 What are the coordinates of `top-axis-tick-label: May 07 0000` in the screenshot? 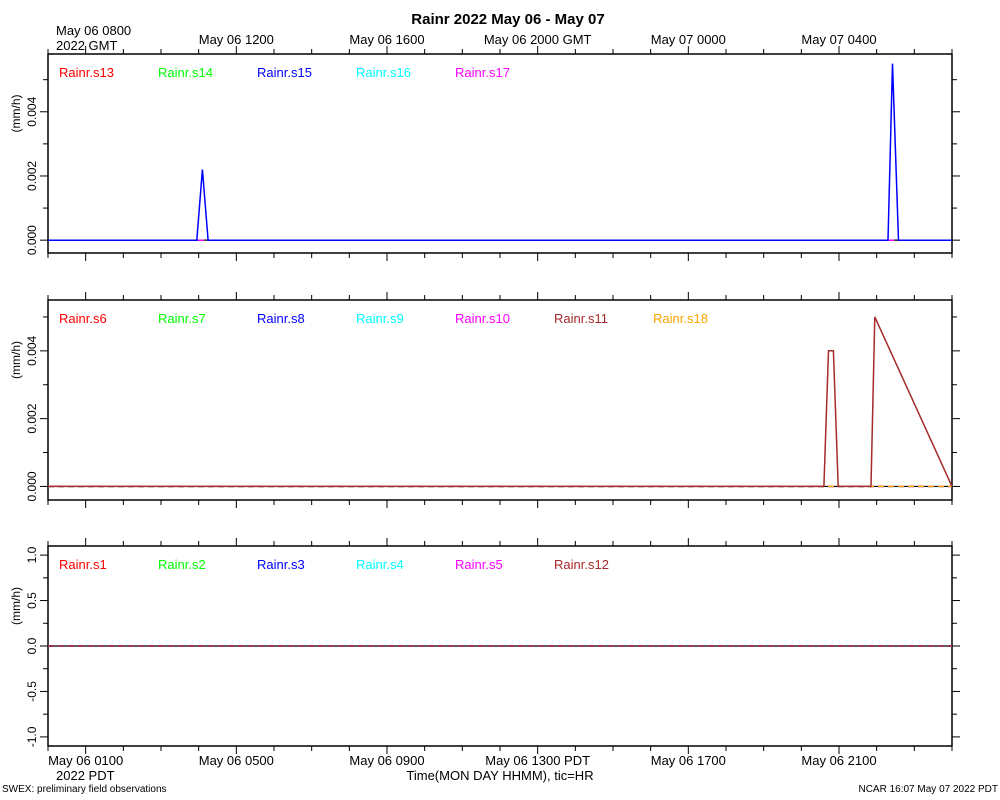 It's located at (688, 39).